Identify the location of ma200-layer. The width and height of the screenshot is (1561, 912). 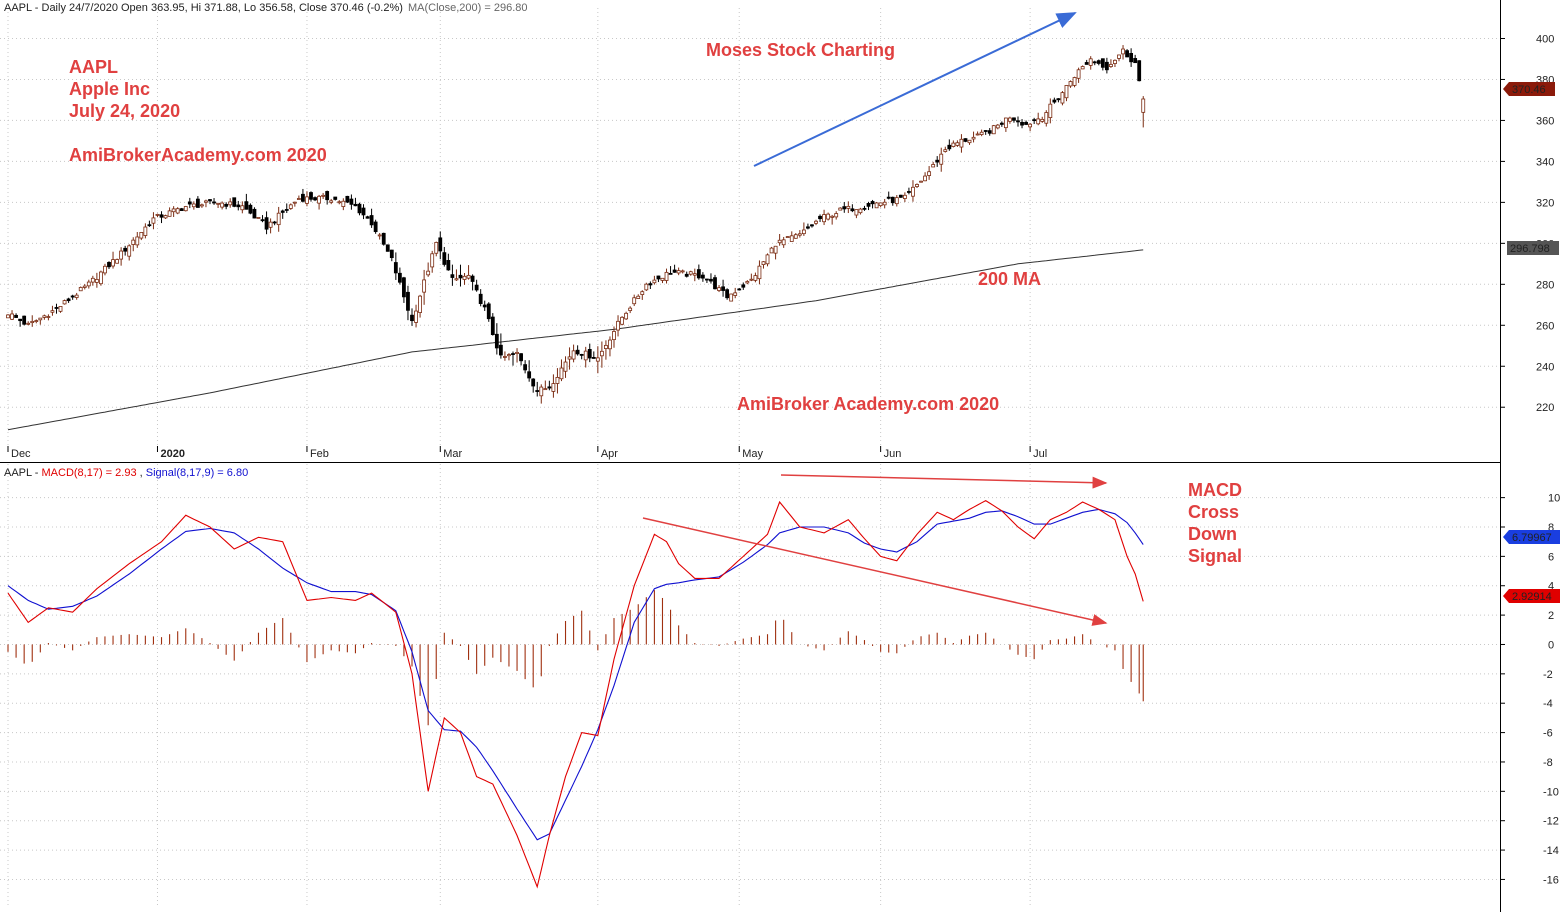
(575, 340).